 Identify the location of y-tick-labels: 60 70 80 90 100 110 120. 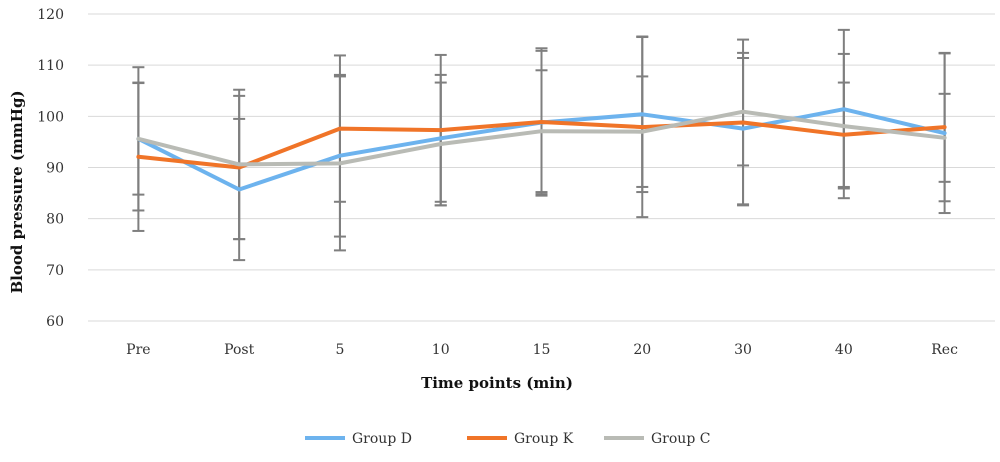
(50, 168).